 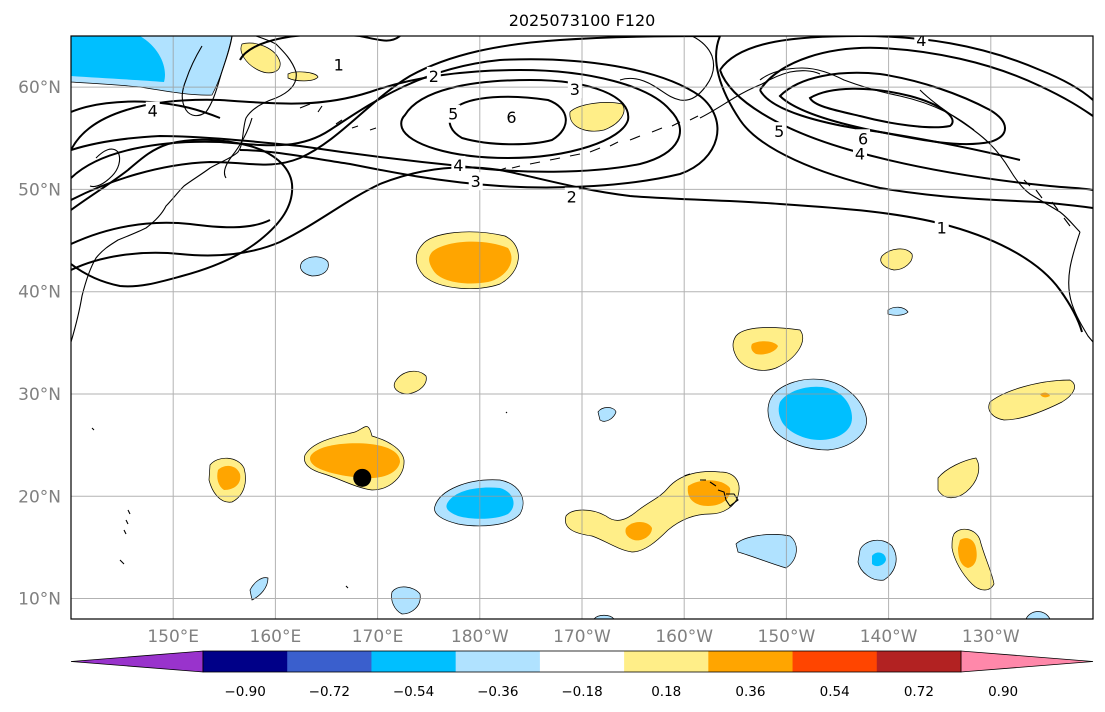 I want to click on colorbar-frame, so click(x=582, y=661).